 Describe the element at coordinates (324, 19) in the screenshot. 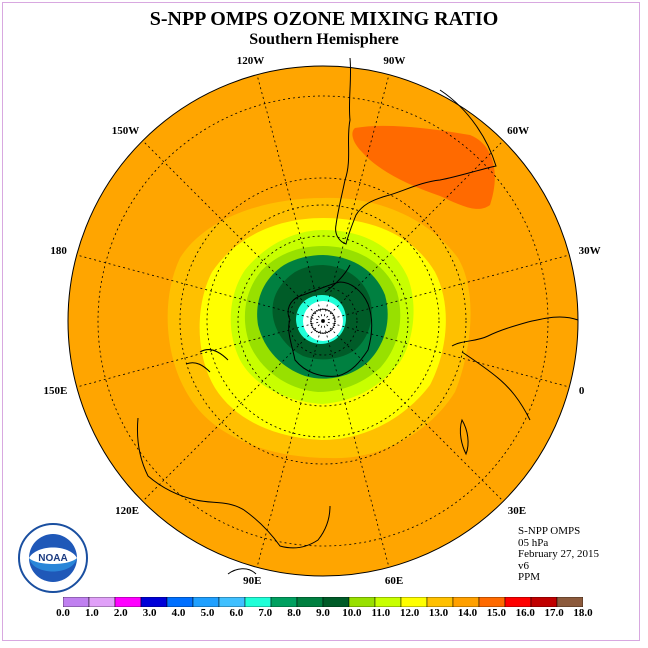

I see `page-title: S-NPP OMPS OZONE MIXING RATIO` at that location.